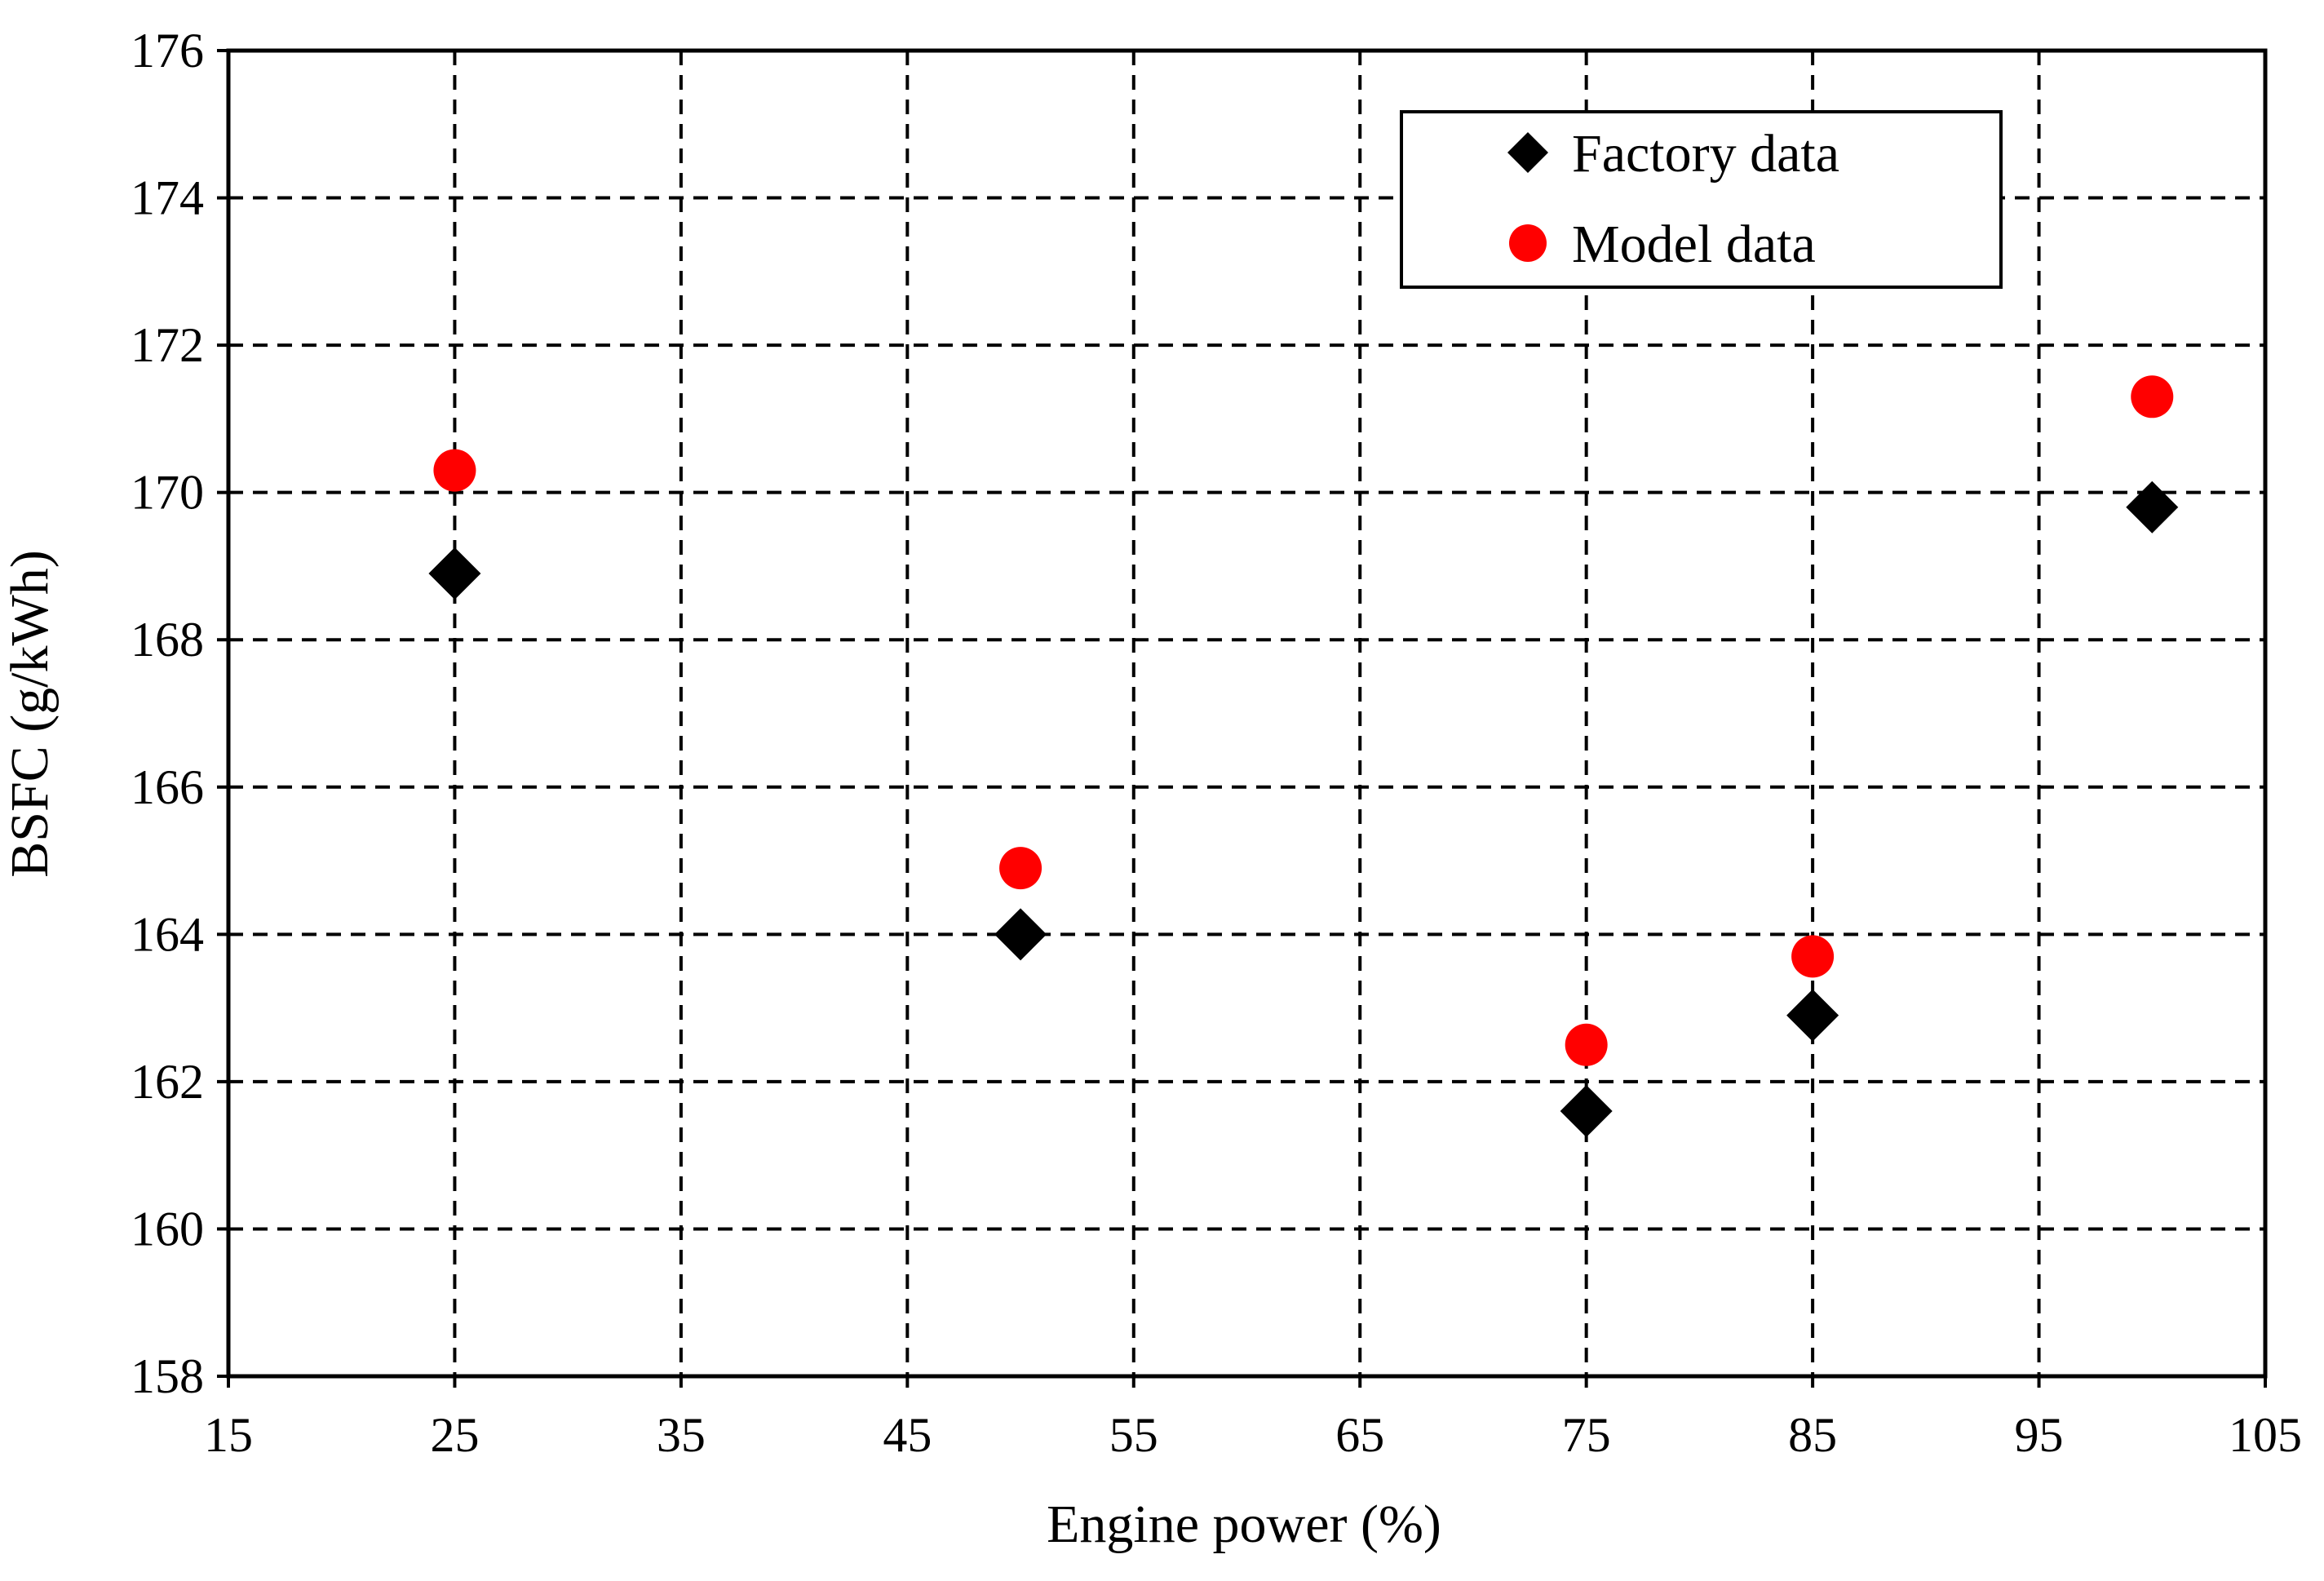 This screenshot has width=2324, height=1581. What do you see at coordinates (30, 714) in the screenshot?
I see `y-axis-title: BSFC (g/kWh)` at bounding box center [30, 714].